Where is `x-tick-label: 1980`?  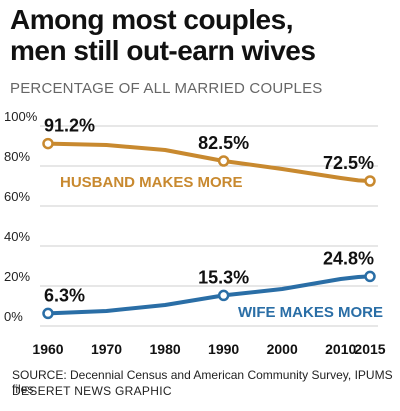 x-tick-label: 1980 is located at coordinates (165, 349).